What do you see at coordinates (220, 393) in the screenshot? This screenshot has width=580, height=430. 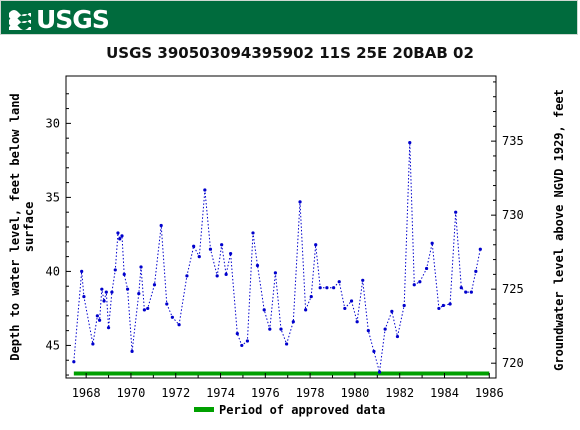 I see `x-tick-label: 1974` at bounding box center [220, 393].